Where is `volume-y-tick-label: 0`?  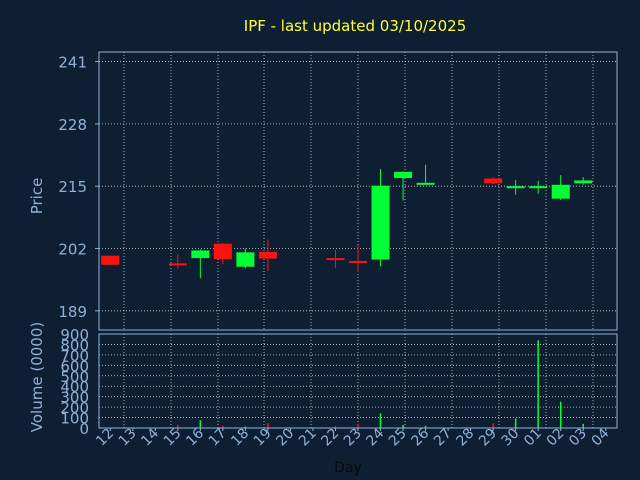 volume-y-tick-label: 0 is located at coordinates (84, 429).